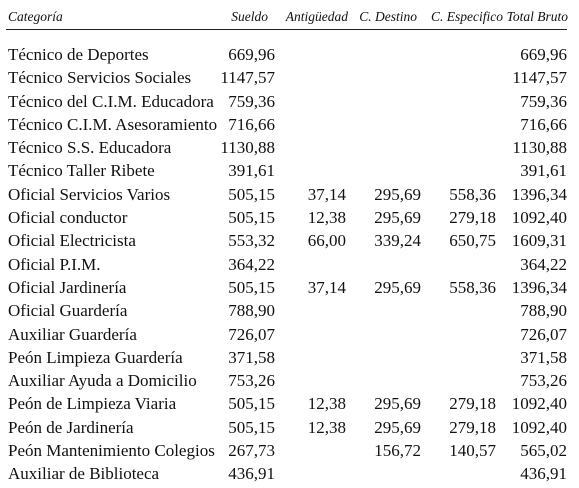 This screenshot has height=488, width=579. What do you see at coordinates (289, 124) in the screenshot?
I see `table-row: Técnico C.I.M. Asesoramiento 716,66 716,66` at bounding box center [289, 124].